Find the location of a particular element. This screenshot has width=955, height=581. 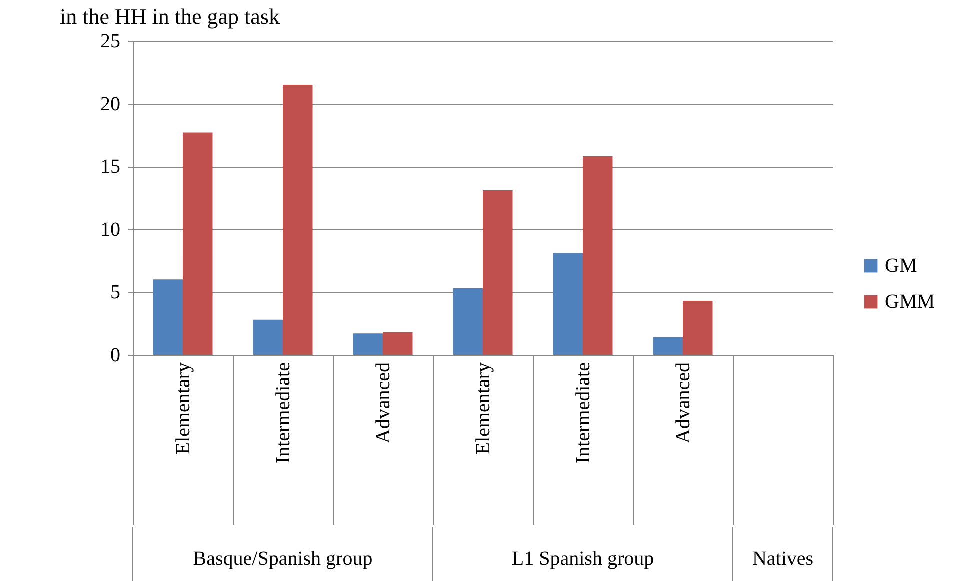

chart-title: in the HH in the gap task is located at coordinates (170, 16).